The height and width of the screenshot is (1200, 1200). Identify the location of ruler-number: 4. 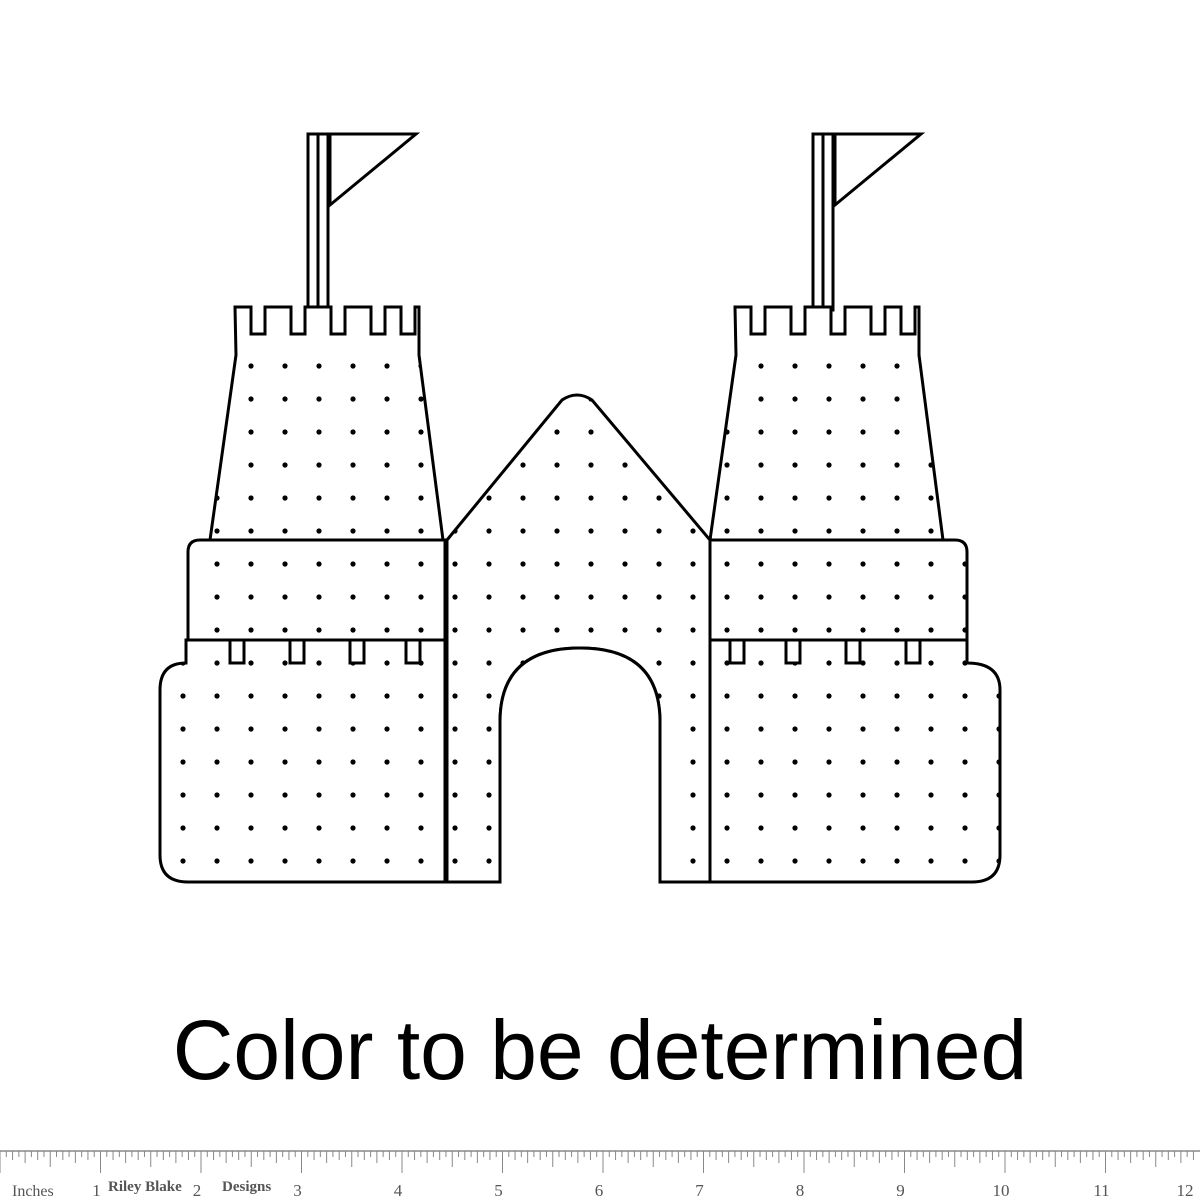
(398, 1190).